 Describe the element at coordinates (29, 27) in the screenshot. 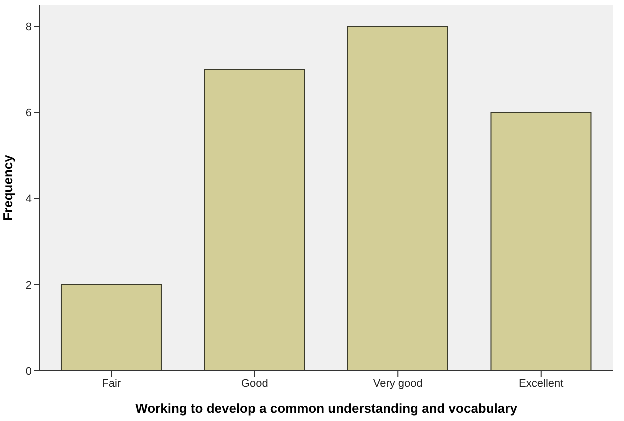

I see `y-tick-label: 8` at that location.